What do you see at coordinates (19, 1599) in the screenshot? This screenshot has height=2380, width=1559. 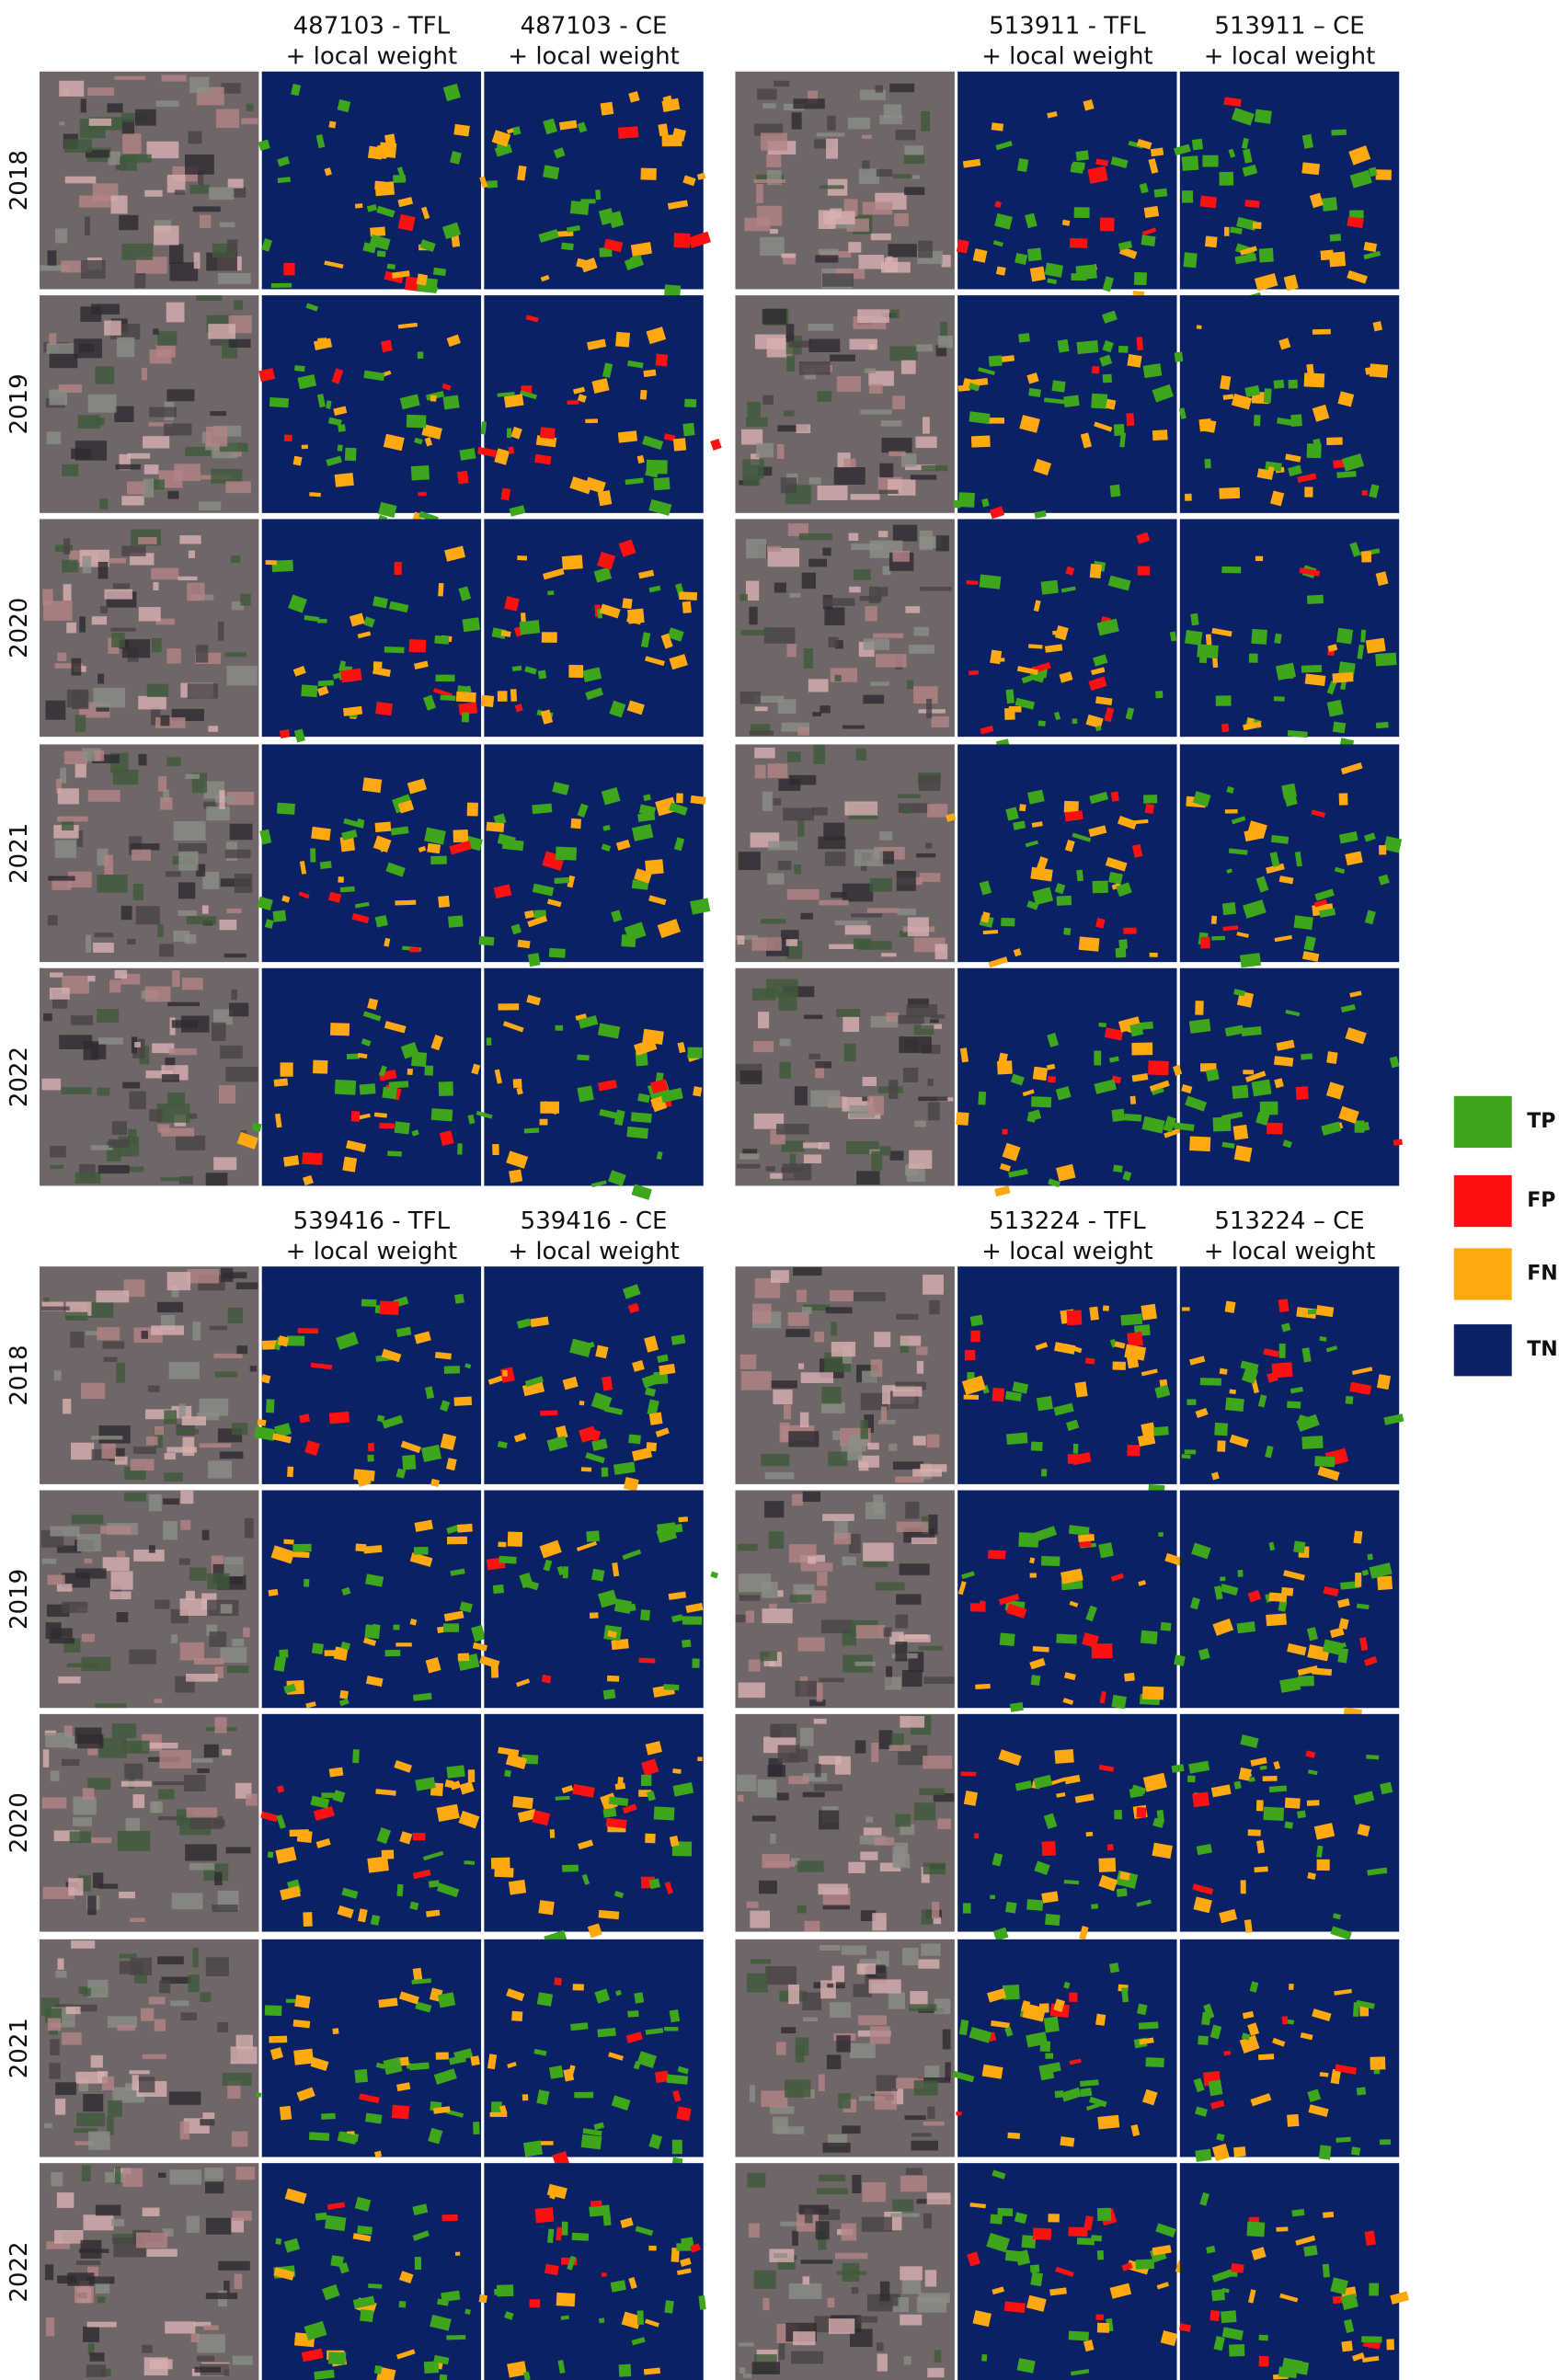 I see `year-label: 2019` at bounding box center [19, 1599].